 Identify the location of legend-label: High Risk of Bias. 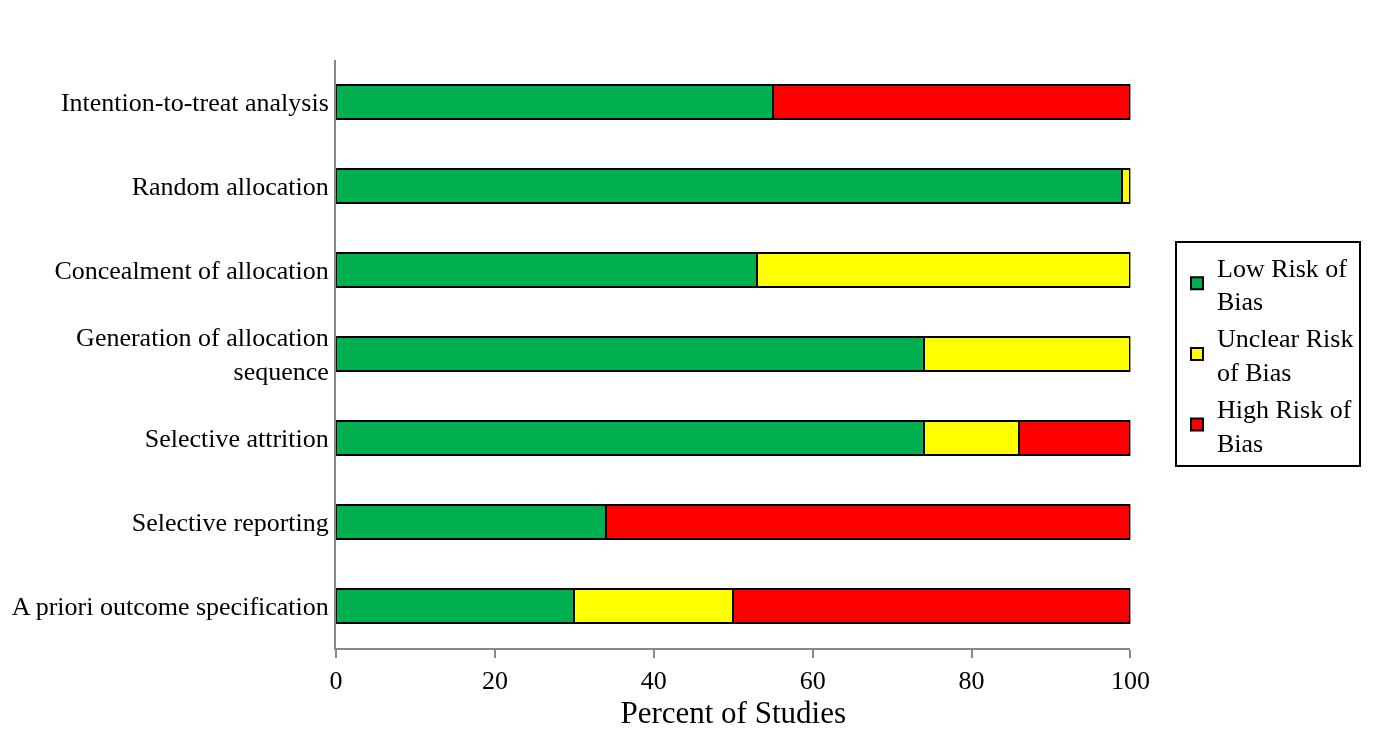
(1284, 426).